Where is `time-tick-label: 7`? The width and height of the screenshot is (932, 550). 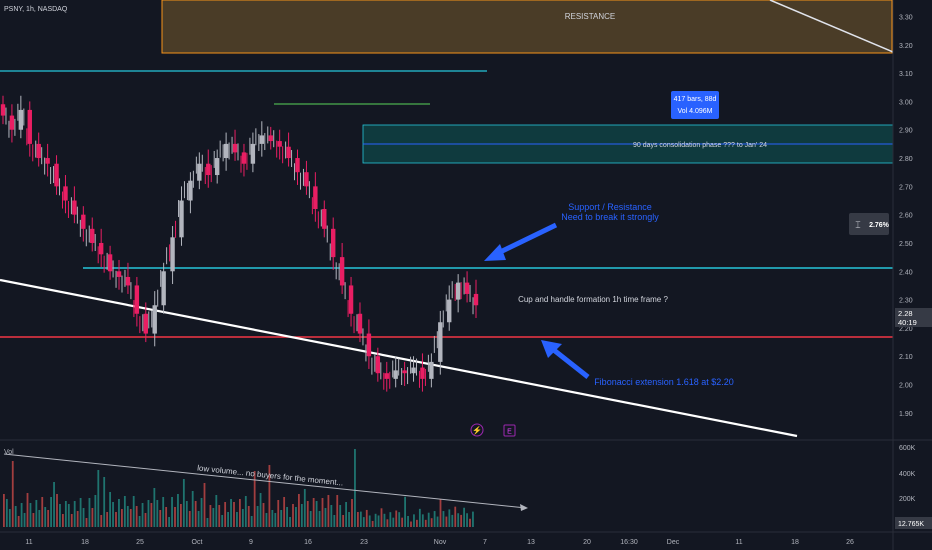 time-tick-label: 7 is located at coordinates (485, 542).